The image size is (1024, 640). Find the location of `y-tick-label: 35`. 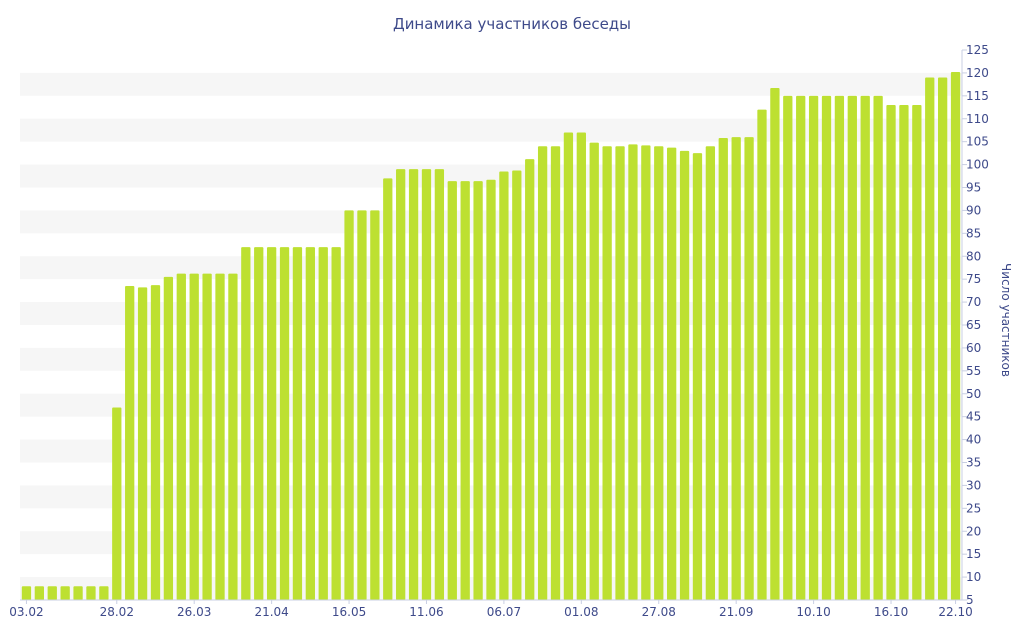

y-tick-label: 35 is located at coordinates (973, 463).